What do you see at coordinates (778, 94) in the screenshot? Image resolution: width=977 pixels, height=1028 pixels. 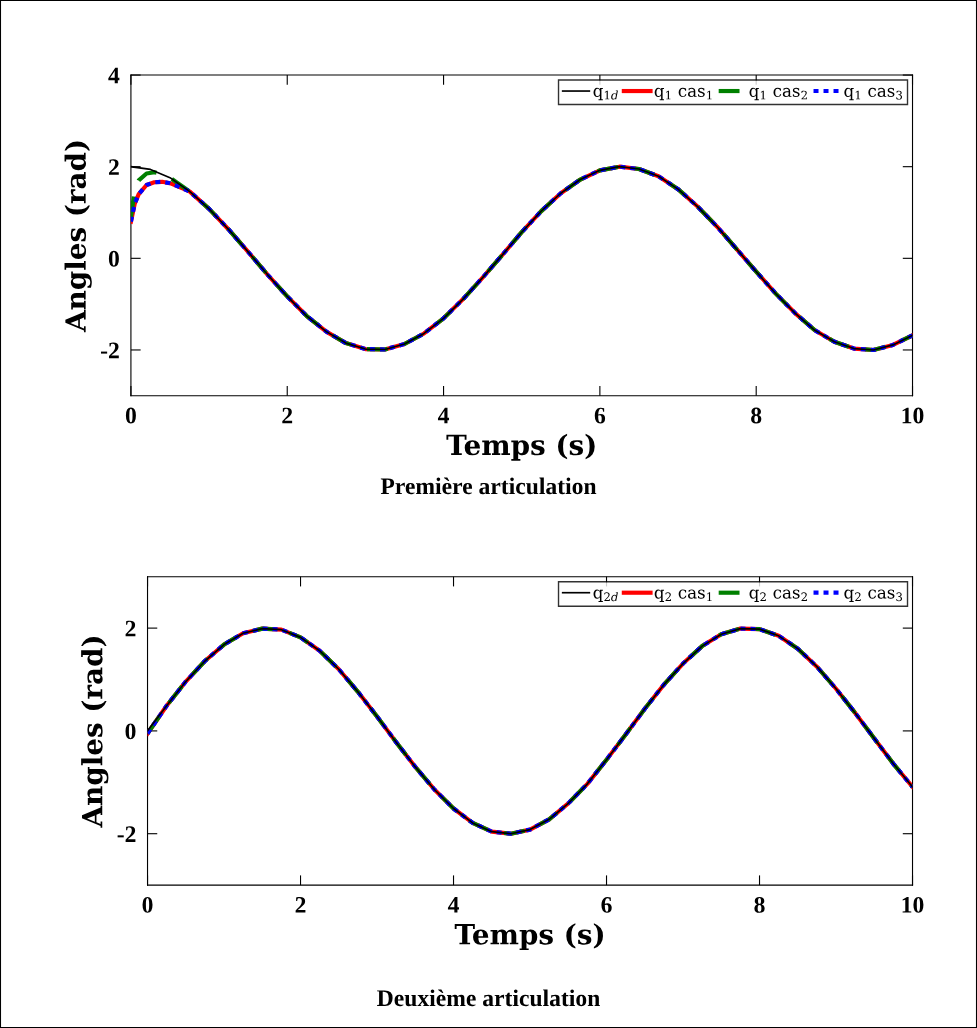 I see `legend-label: q$_{1}$ cas$_{2}$` at bounding box center [778, 94].